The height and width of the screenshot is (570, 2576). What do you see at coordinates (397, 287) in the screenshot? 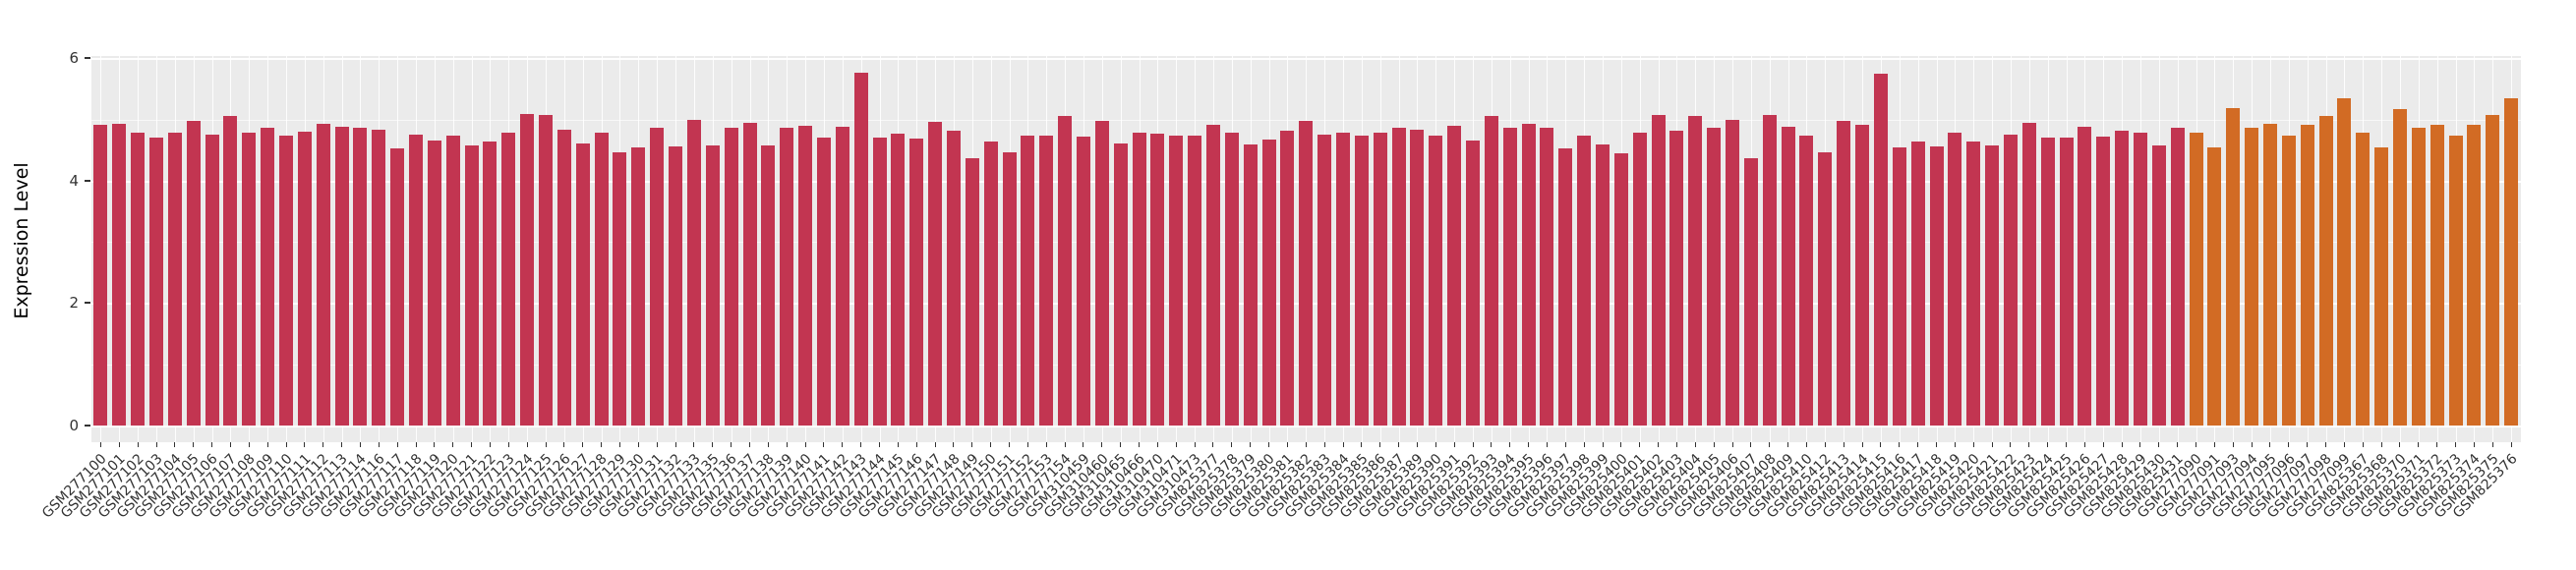
I see `bar-GSM277117` at bounding box center [397, 287].